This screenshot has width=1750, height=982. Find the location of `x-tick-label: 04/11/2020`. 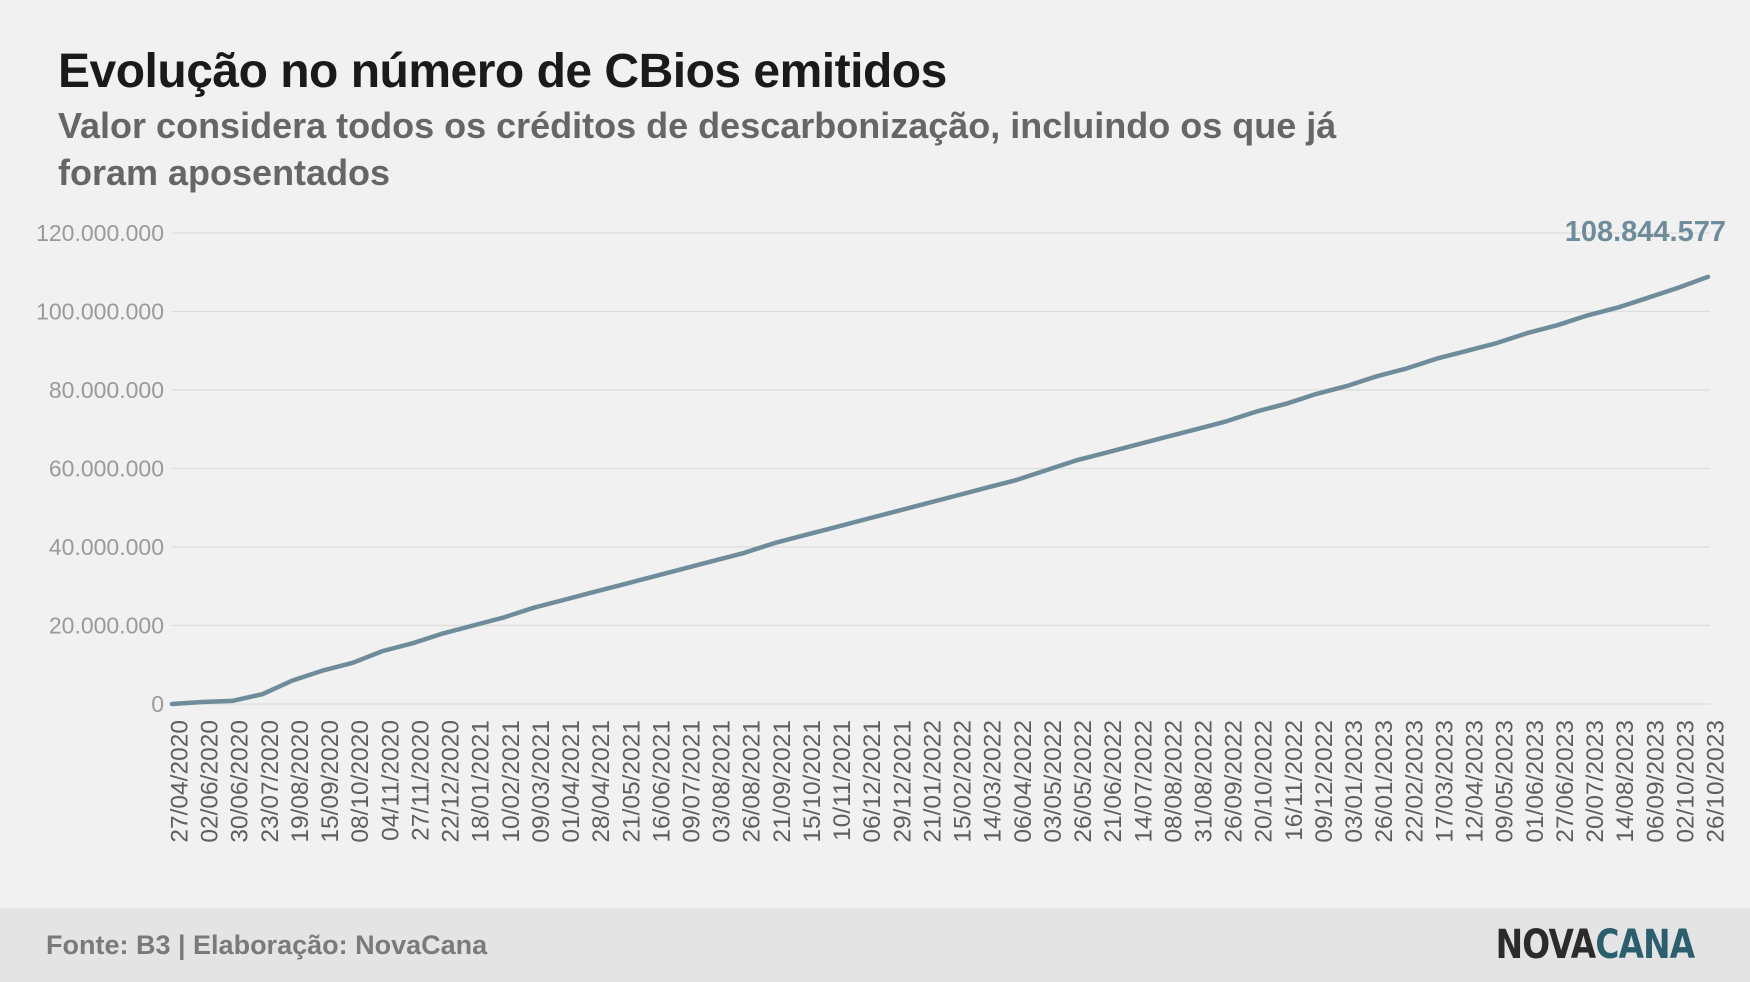

x-tick-label: 04/11/2020 is located at coordinates (390, 780).